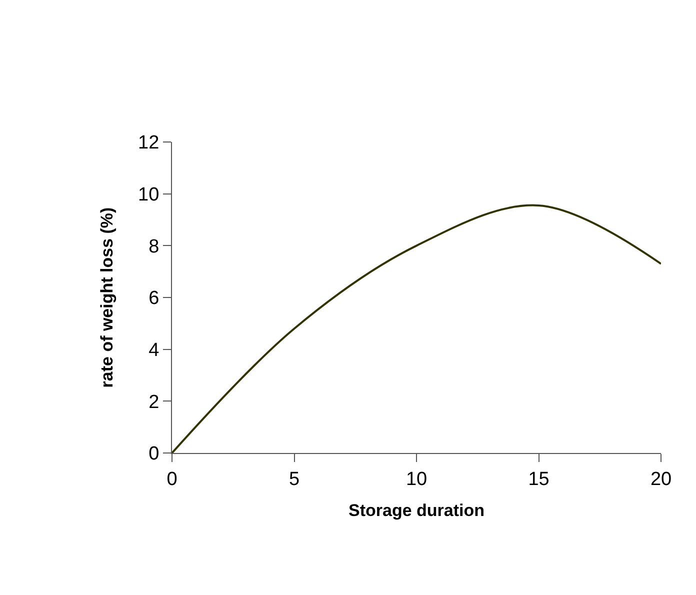 This screenshot has width=696, height=595. Describe the element at coordinates (539, 479) in the screenshot. I see `x-tick-label: 15` at that location.